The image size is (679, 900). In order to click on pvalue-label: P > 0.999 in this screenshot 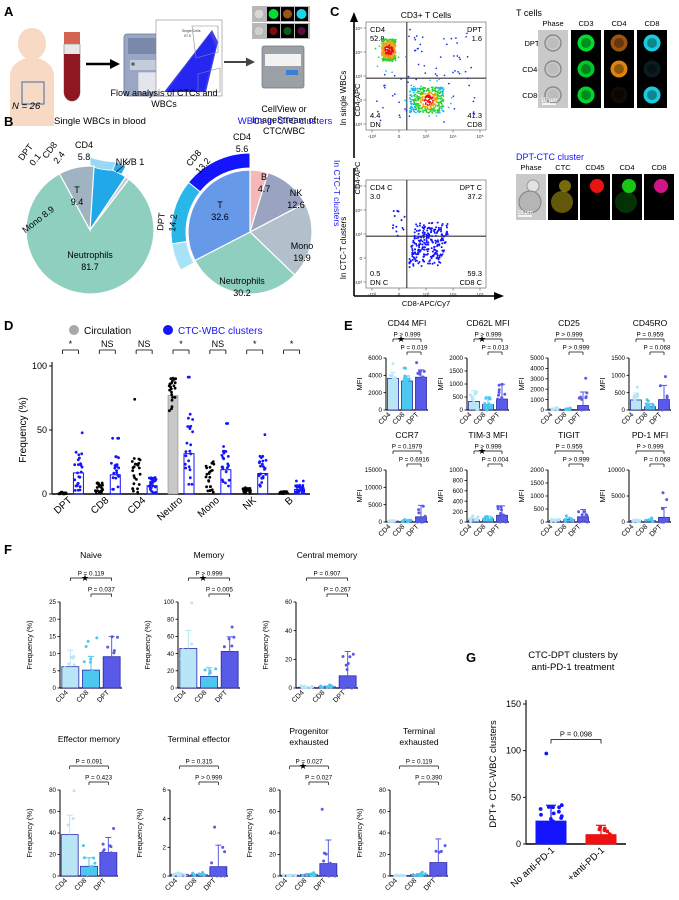, I will do `click(650, 447)`.